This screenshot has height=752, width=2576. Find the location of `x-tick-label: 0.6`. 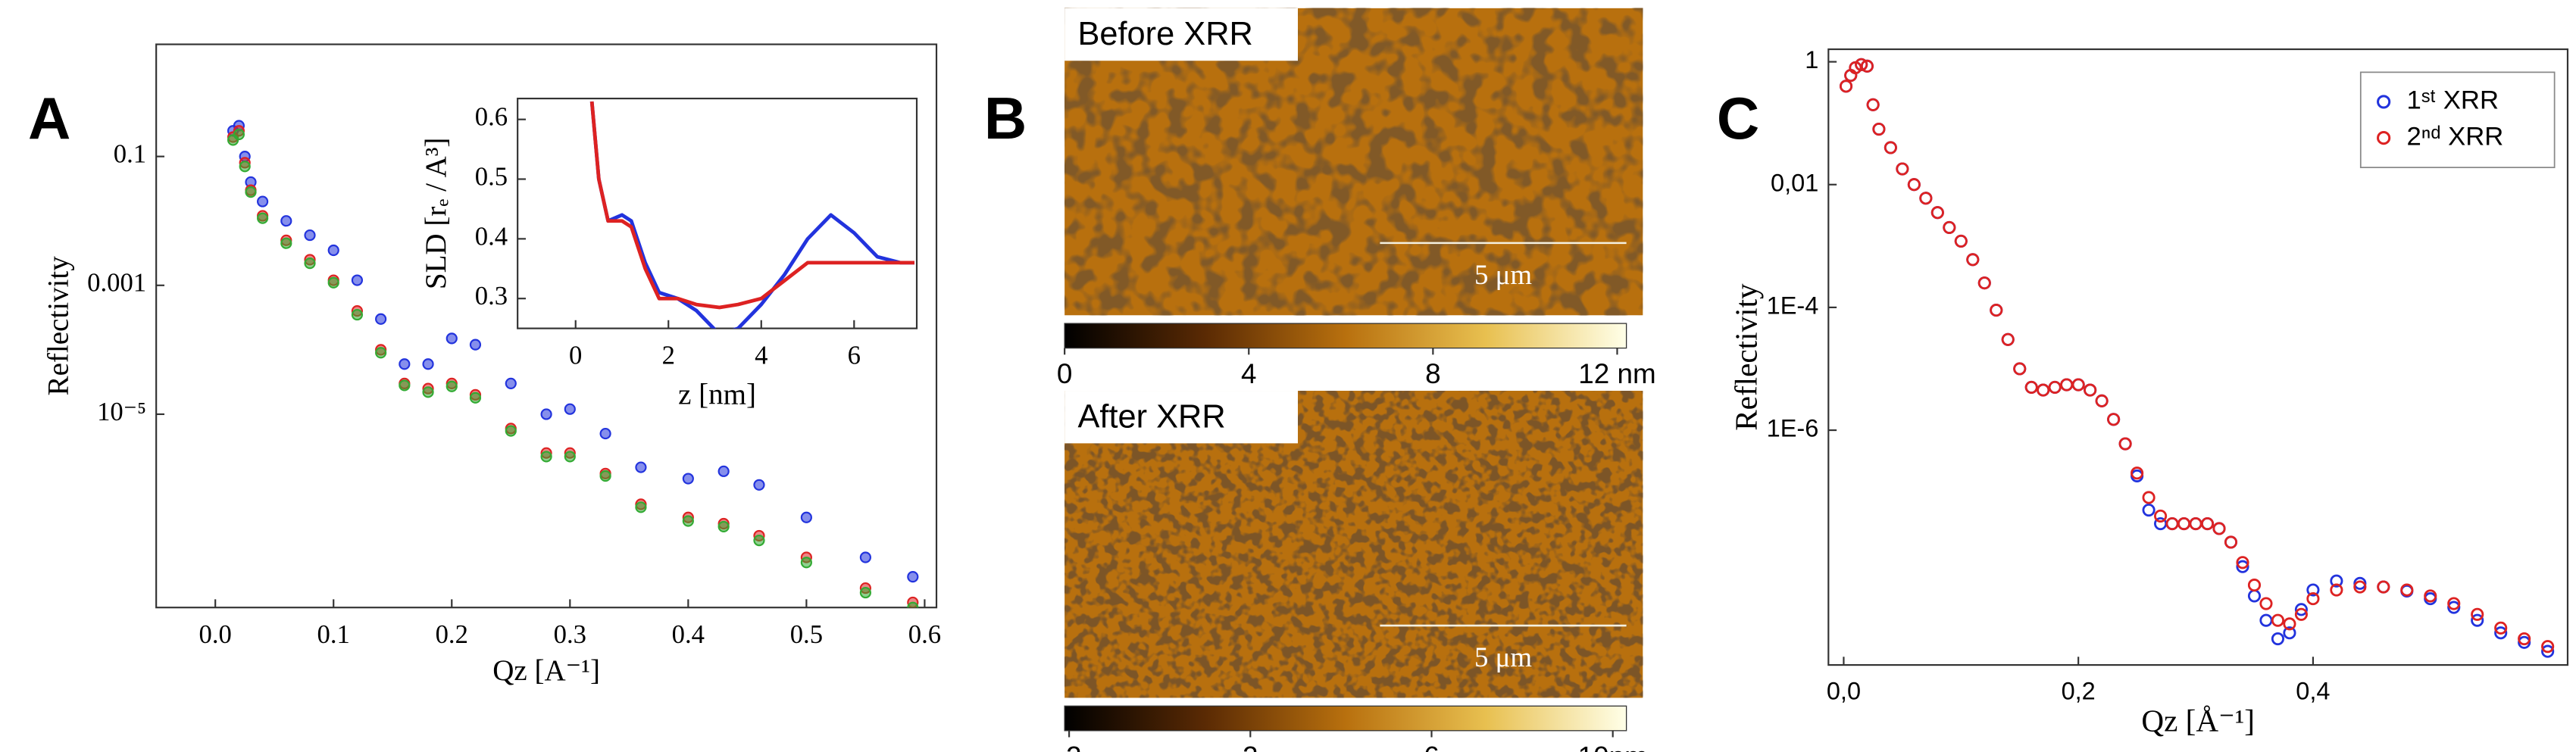

x-tick-label: 0.6 is located at coordinates (924, 634).